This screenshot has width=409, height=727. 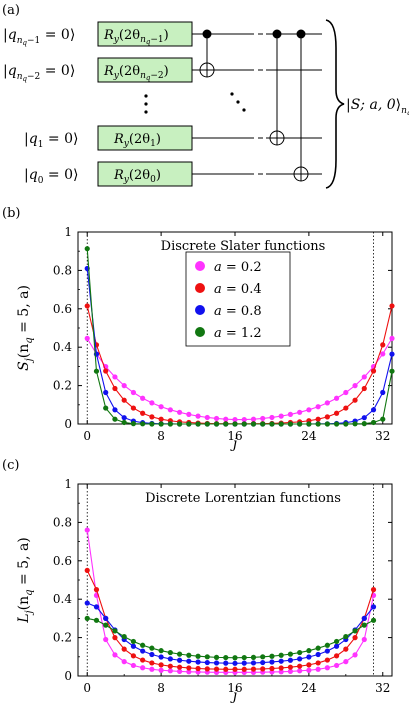 I want to click on ytick-label: 0.6, so click(x=62, y=561).